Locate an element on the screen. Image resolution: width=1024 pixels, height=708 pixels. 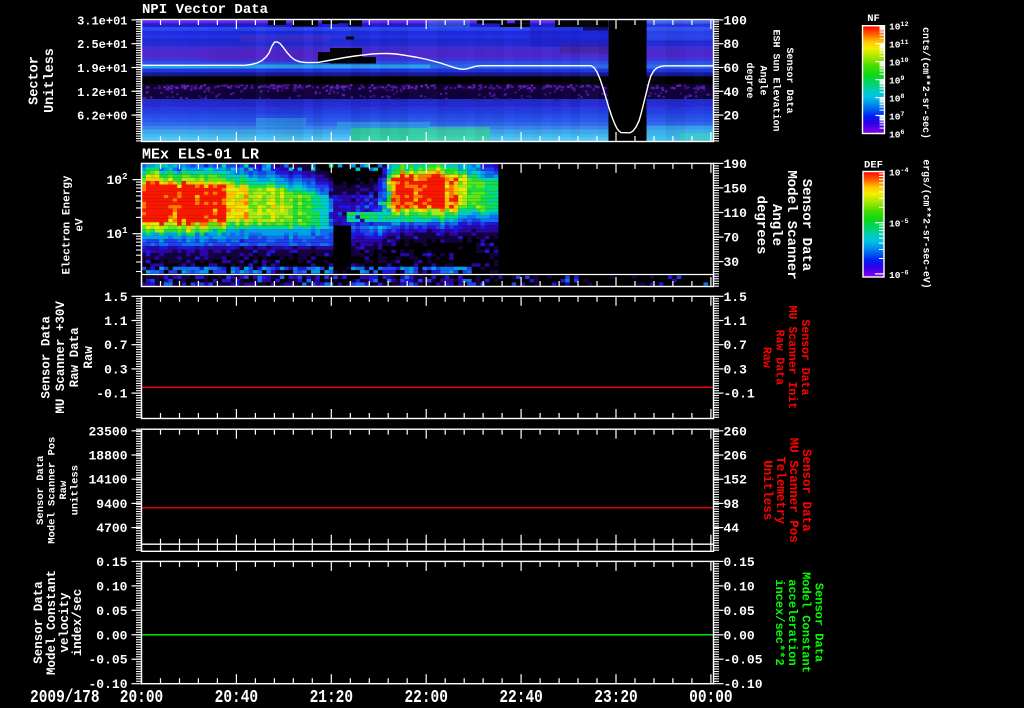
svg-text: 2.5e+01 is located at coordinates (102, 45).